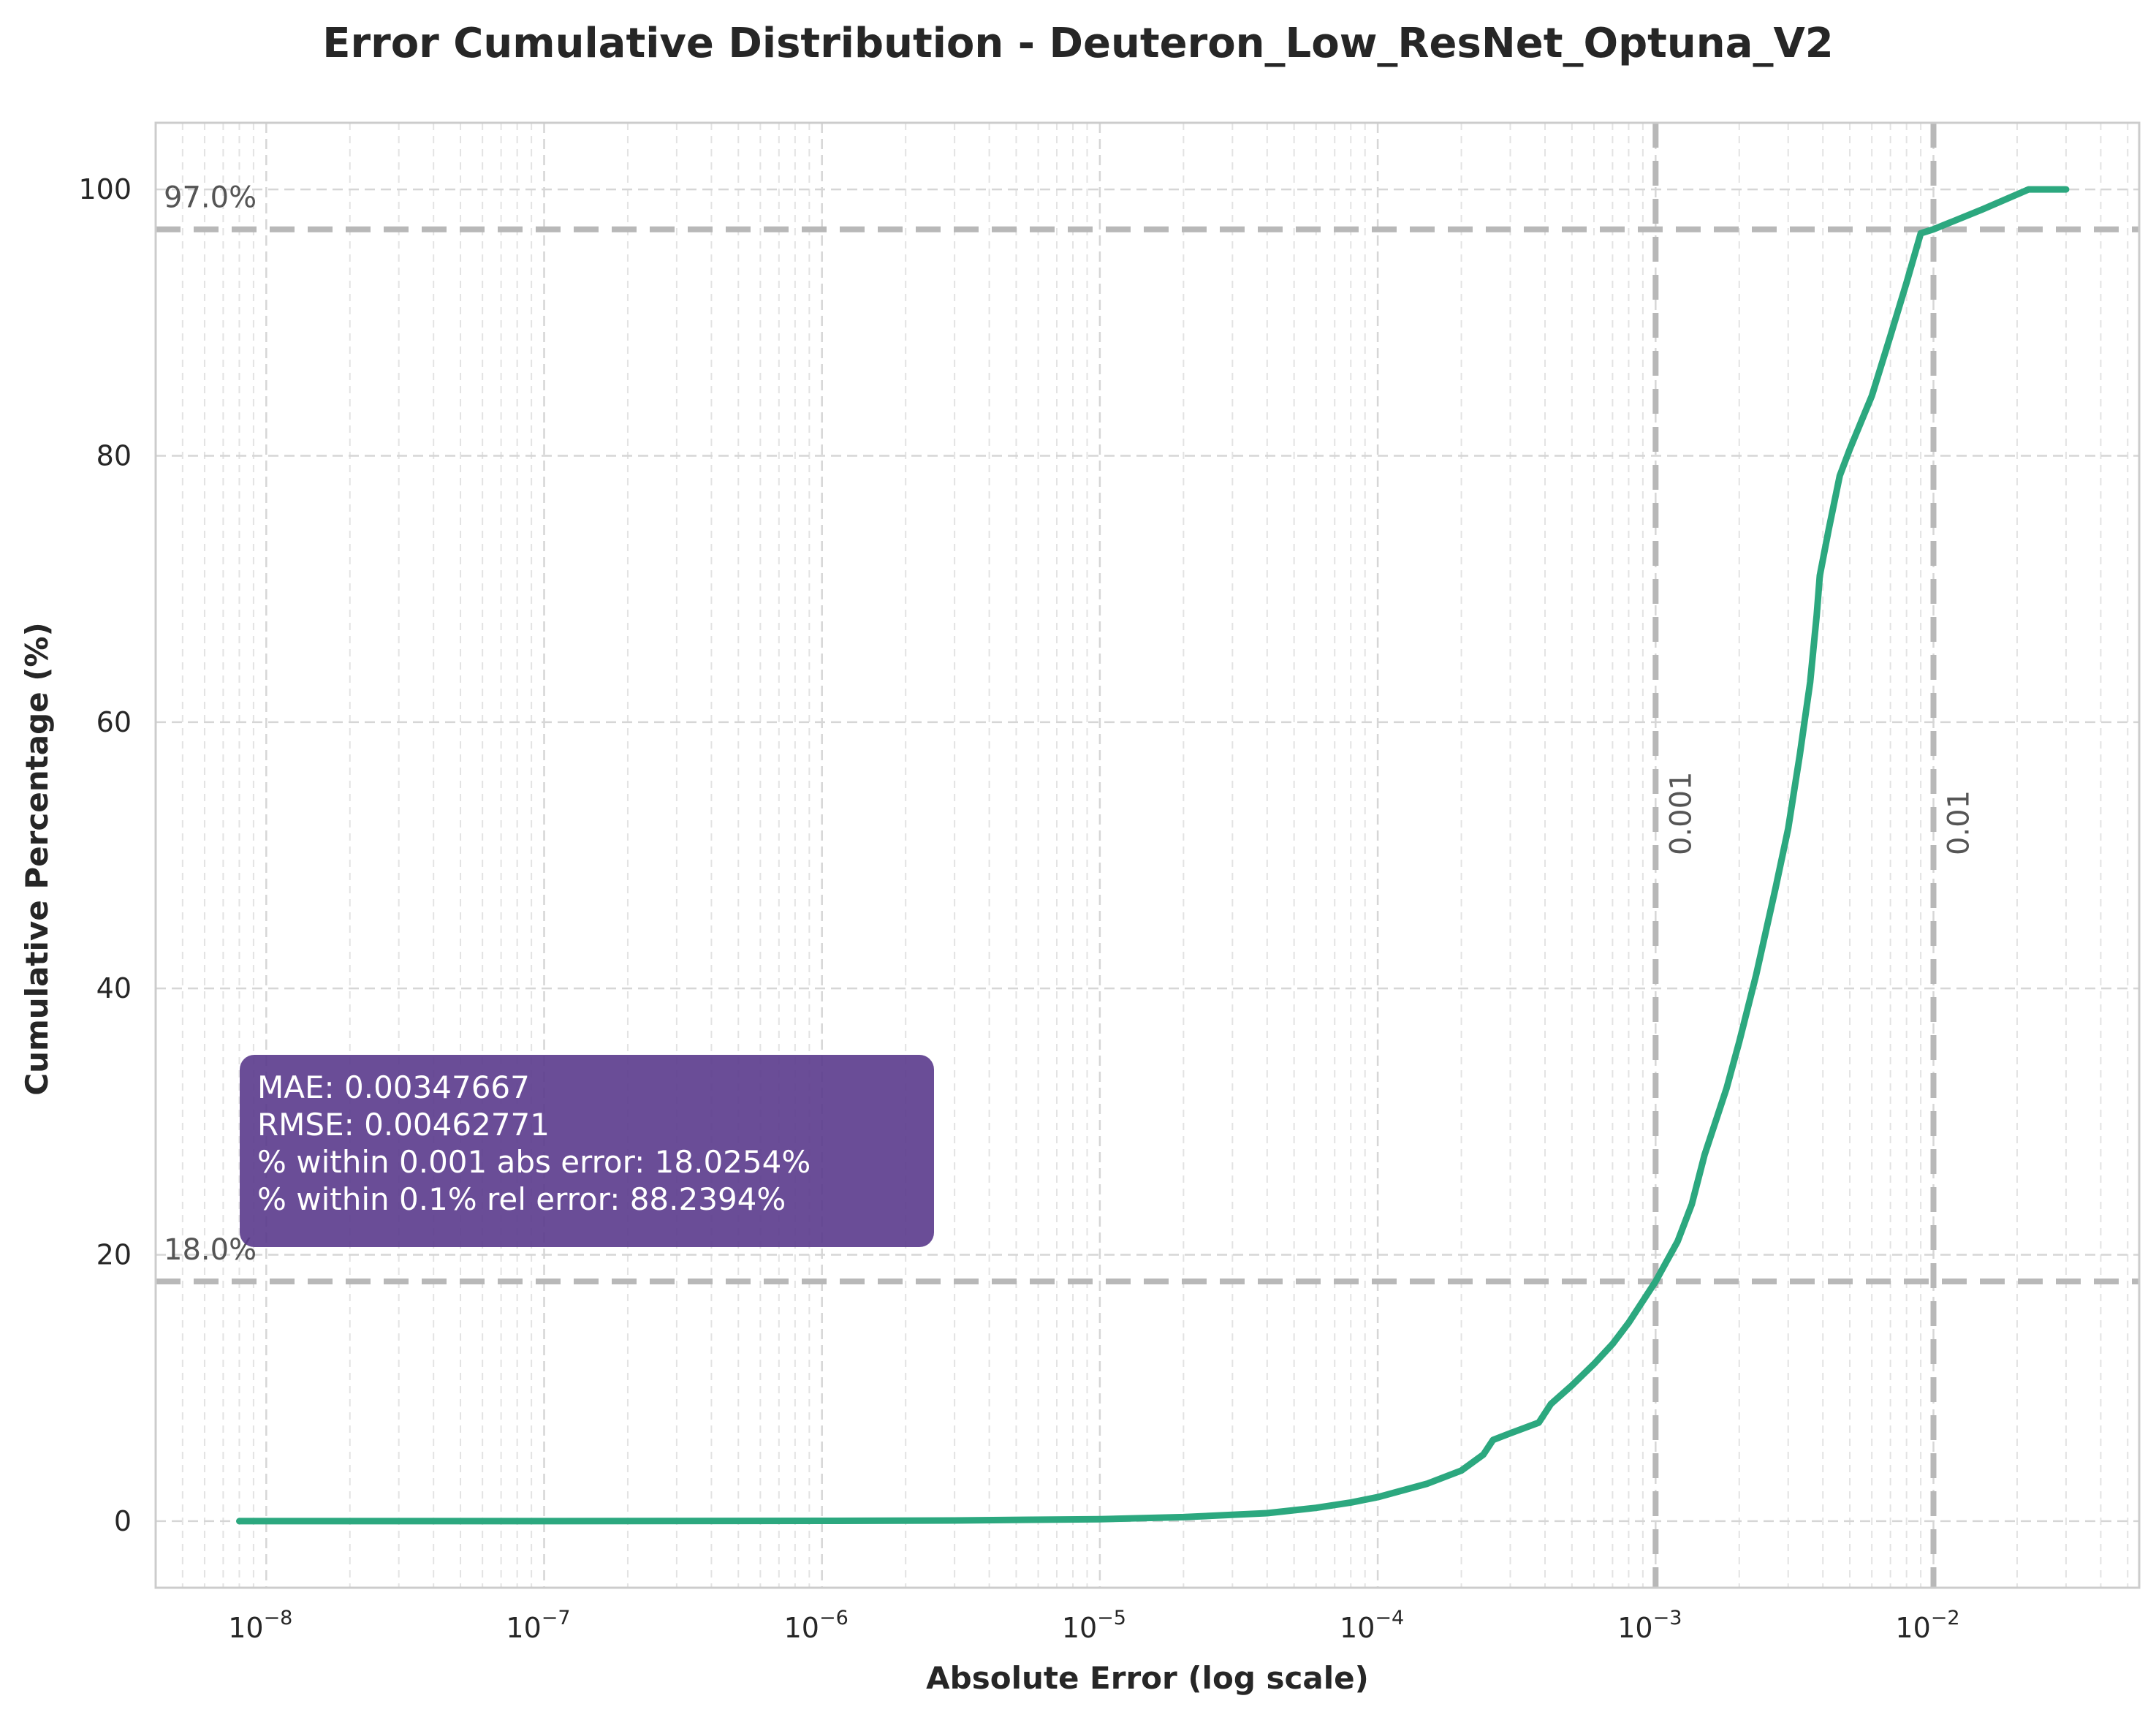 This screenshot has height=1712, width=2156. I want to click on x-tick-label: 10⁻⁷, so click(538, 1626).